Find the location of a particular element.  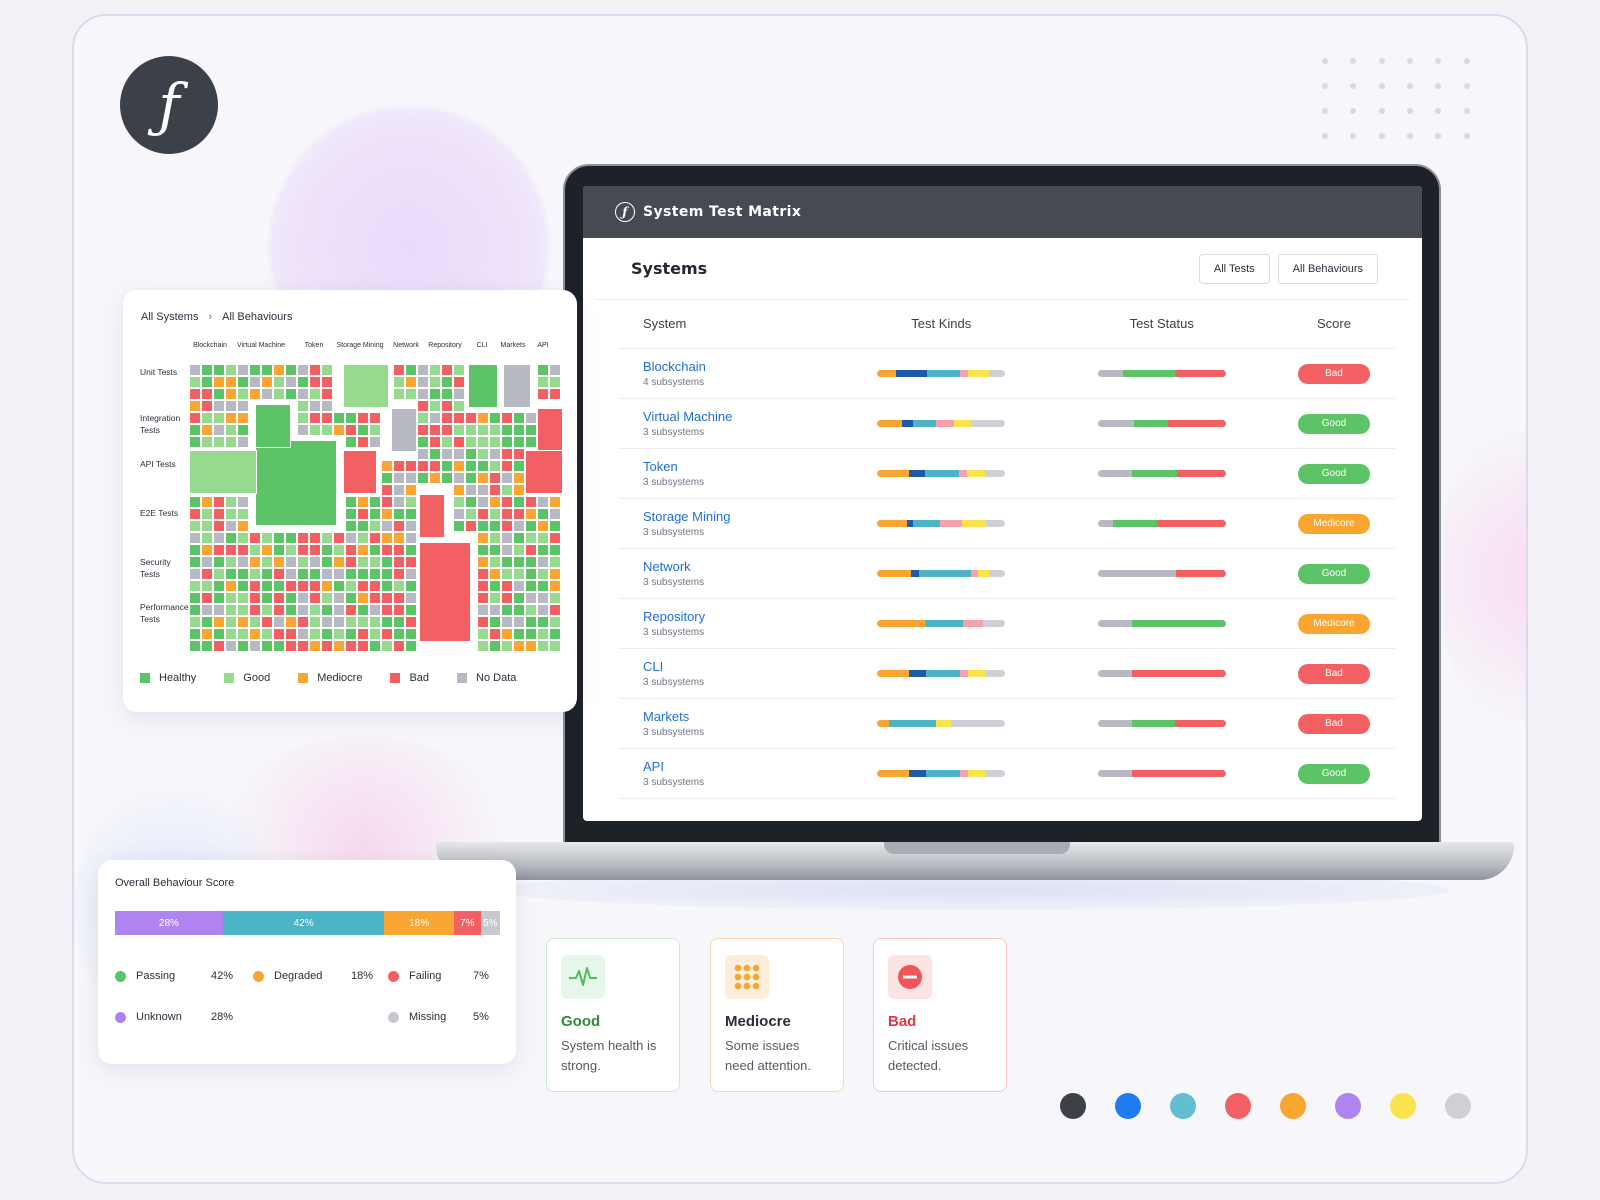

system-link-markets: Markets is located at coordinates (666, 716).